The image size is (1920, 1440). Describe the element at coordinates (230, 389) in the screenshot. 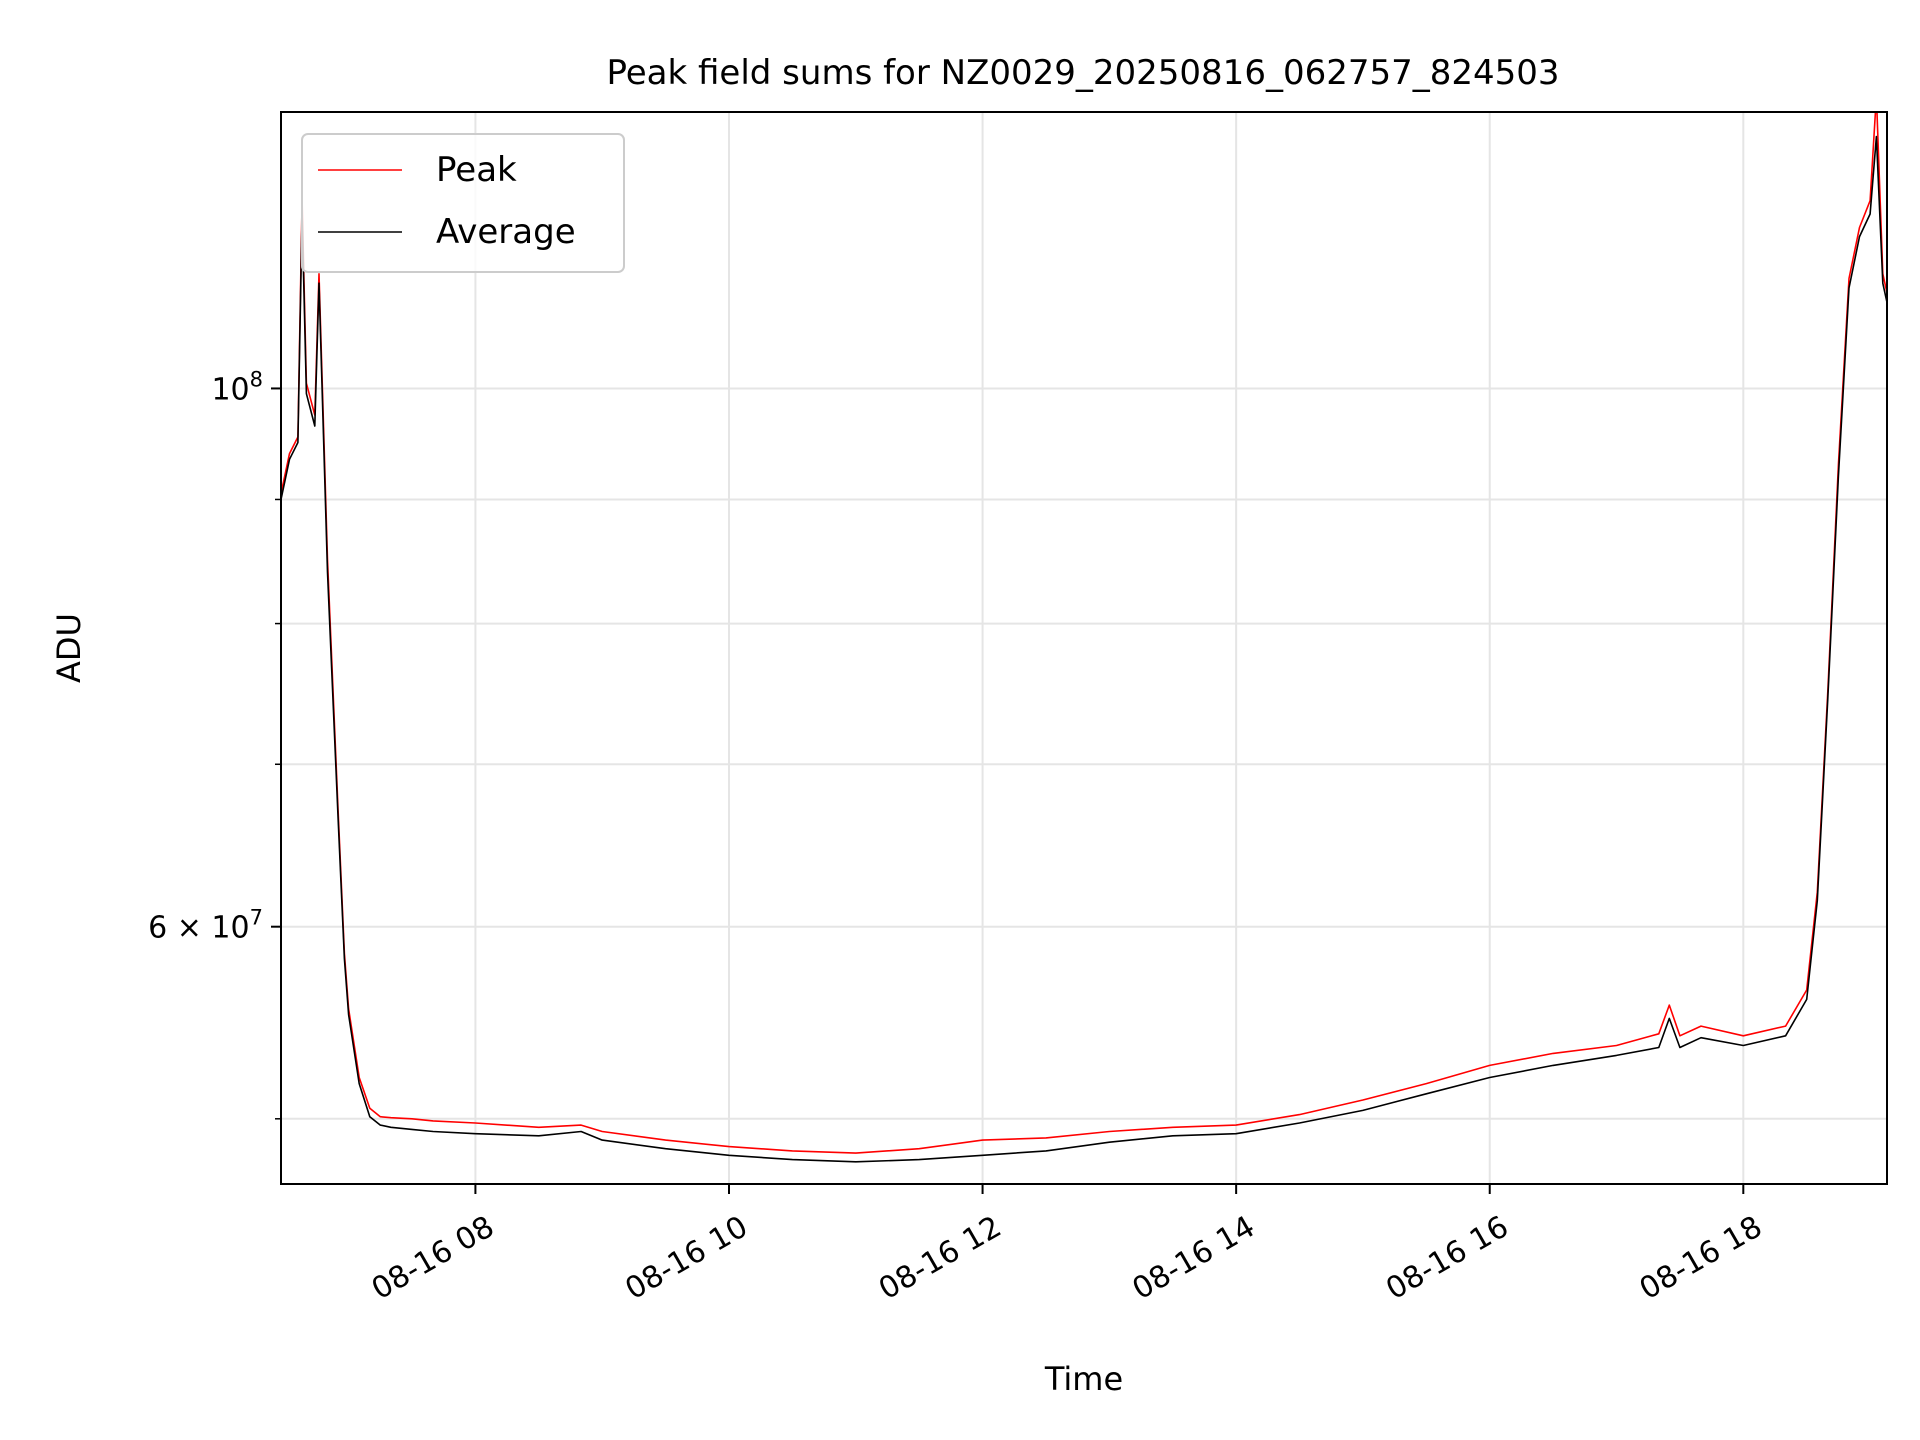

I see `y-tick-label-base: 10` at that location.